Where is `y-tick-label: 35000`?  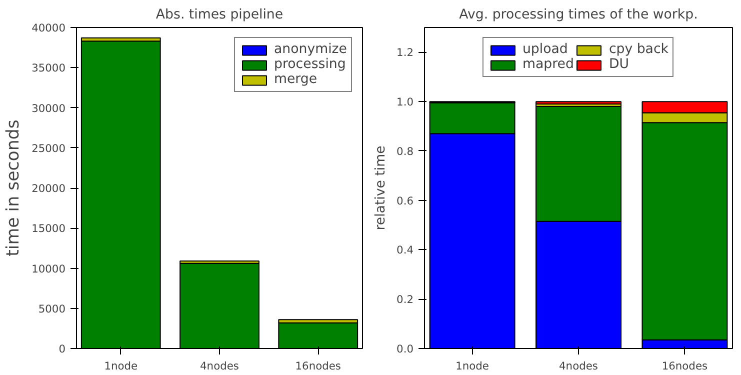 y-tick-label: 35000 is located at coordinates (49, 68).